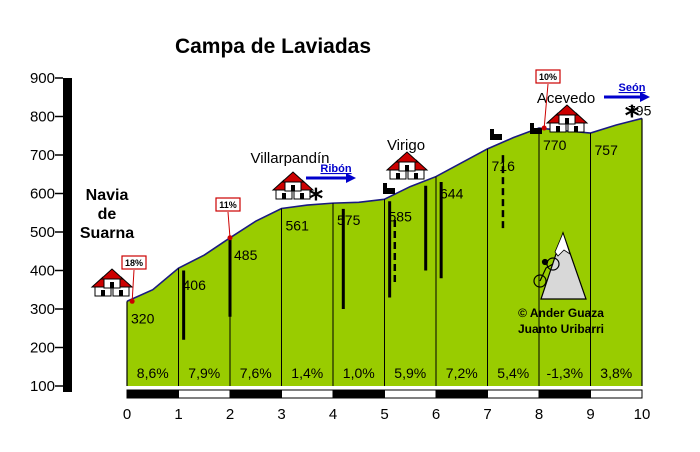 This screenshot has width=700, height=452. Describe the element at coordinates (42, 271) in the screenshot. I see `y-tick-label: 400` at that location.